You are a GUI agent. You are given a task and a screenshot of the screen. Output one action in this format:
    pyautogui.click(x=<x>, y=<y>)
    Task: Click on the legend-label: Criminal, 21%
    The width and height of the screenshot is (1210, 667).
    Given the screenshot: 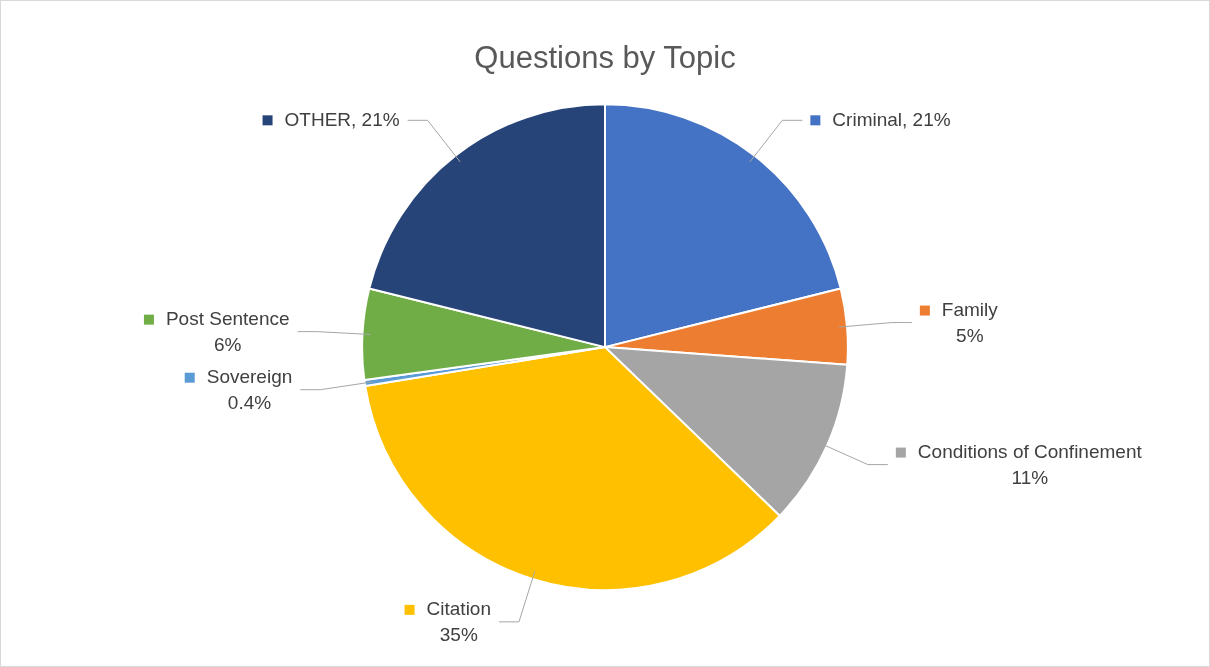 What is the action you would take?
    pyautogui.click(x=891, y=119)
    